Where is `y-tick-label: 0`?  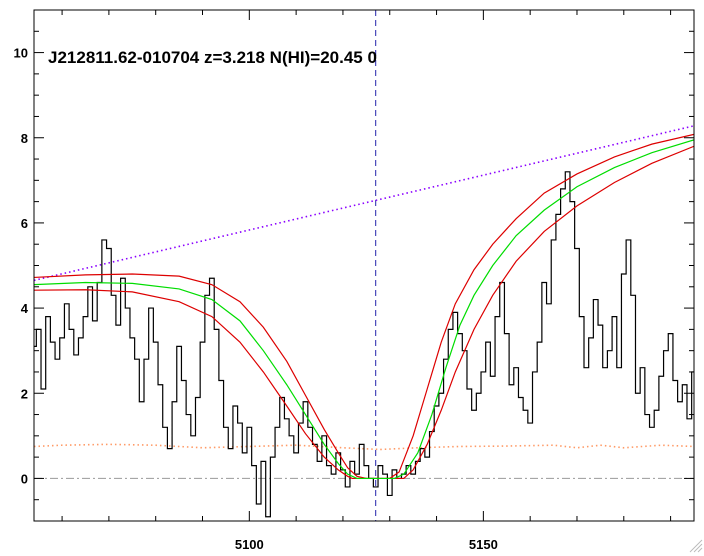 y-tick-label: 0 is located at coordinates (24, 478).